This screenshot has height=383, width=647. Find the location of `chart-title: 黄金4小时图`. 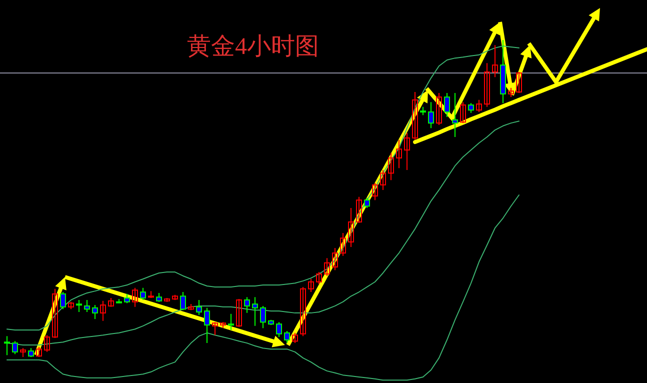

chart-title: 黄金4小时图 is located at coordinates (253, 47).